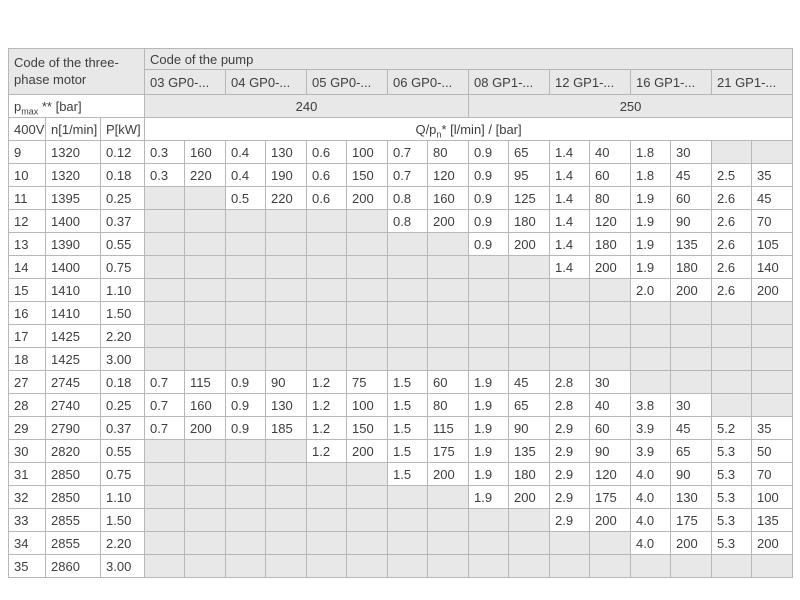  I want to click on motor-cell: 0.37, so click(122, 428).